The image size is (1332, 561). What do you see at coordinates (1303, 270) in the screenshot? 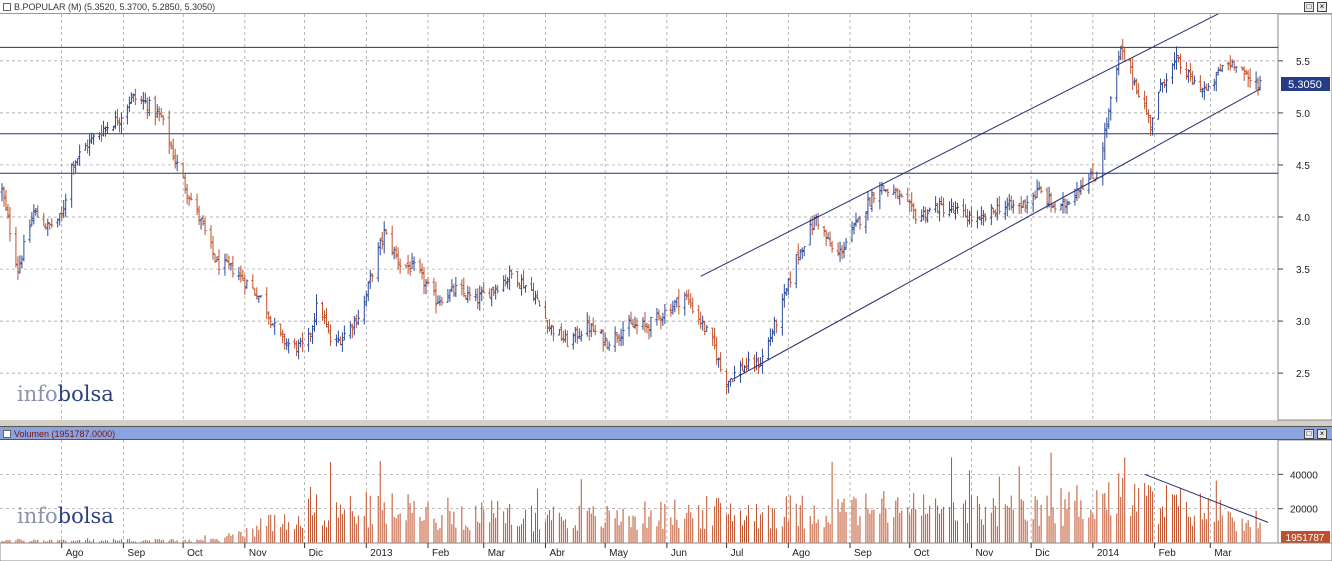
I see `price-tick-label: 3.5` at bounding box center [1303, 270].